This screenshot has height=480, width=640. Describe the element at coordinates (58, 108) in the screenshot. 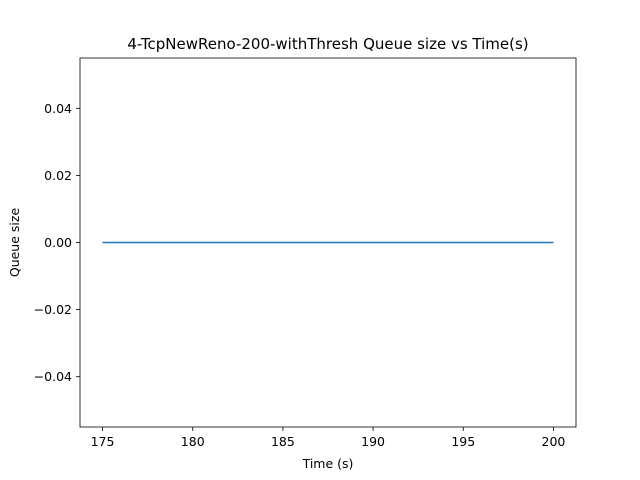

I see `y-tick-label: 0.04` at that location.